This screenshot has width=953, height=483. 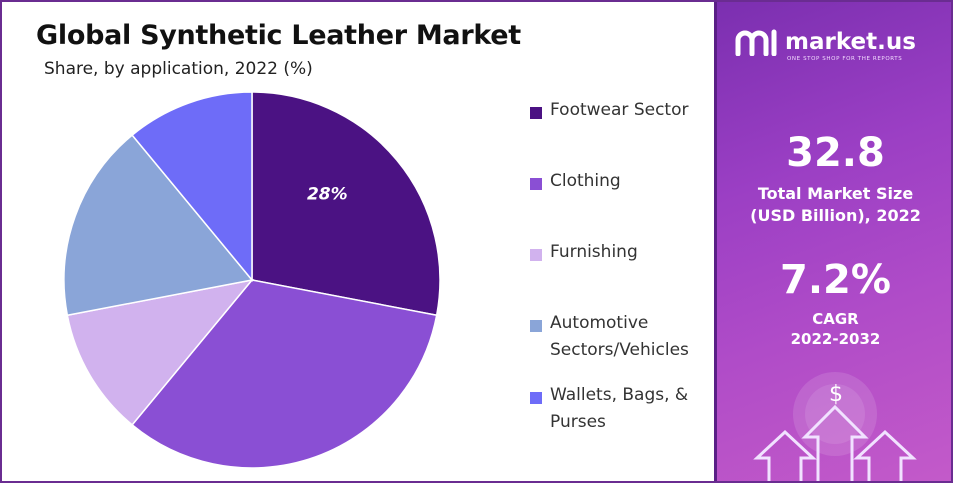 I want to click on growth-decoration: $, so click(x=835, y=426).